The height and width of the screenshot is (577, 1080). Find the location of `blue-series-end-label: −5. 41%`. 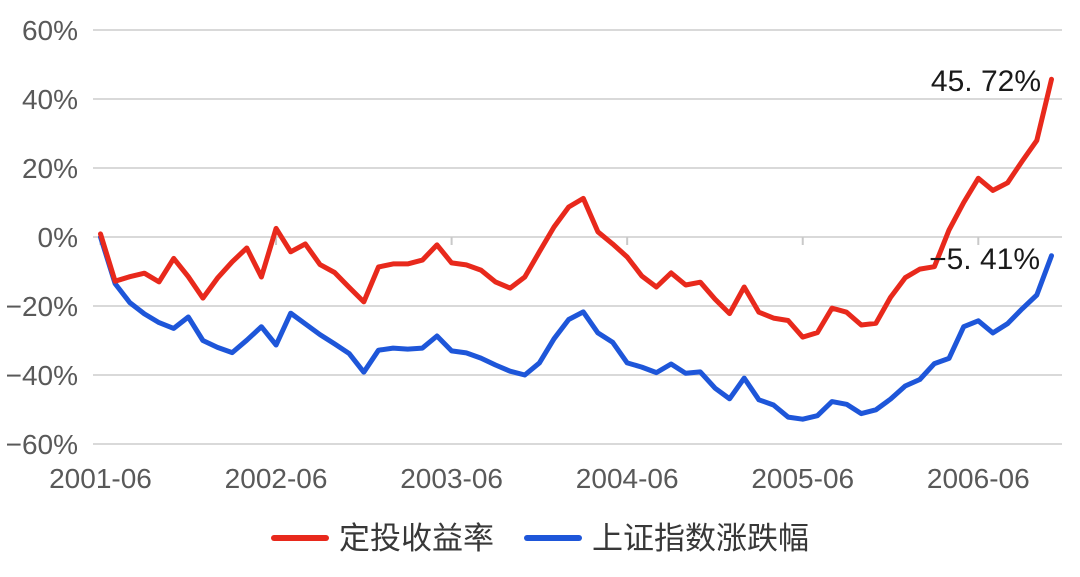

blue-series-end-label: −5. 41% is located at coordinates (984, 259).